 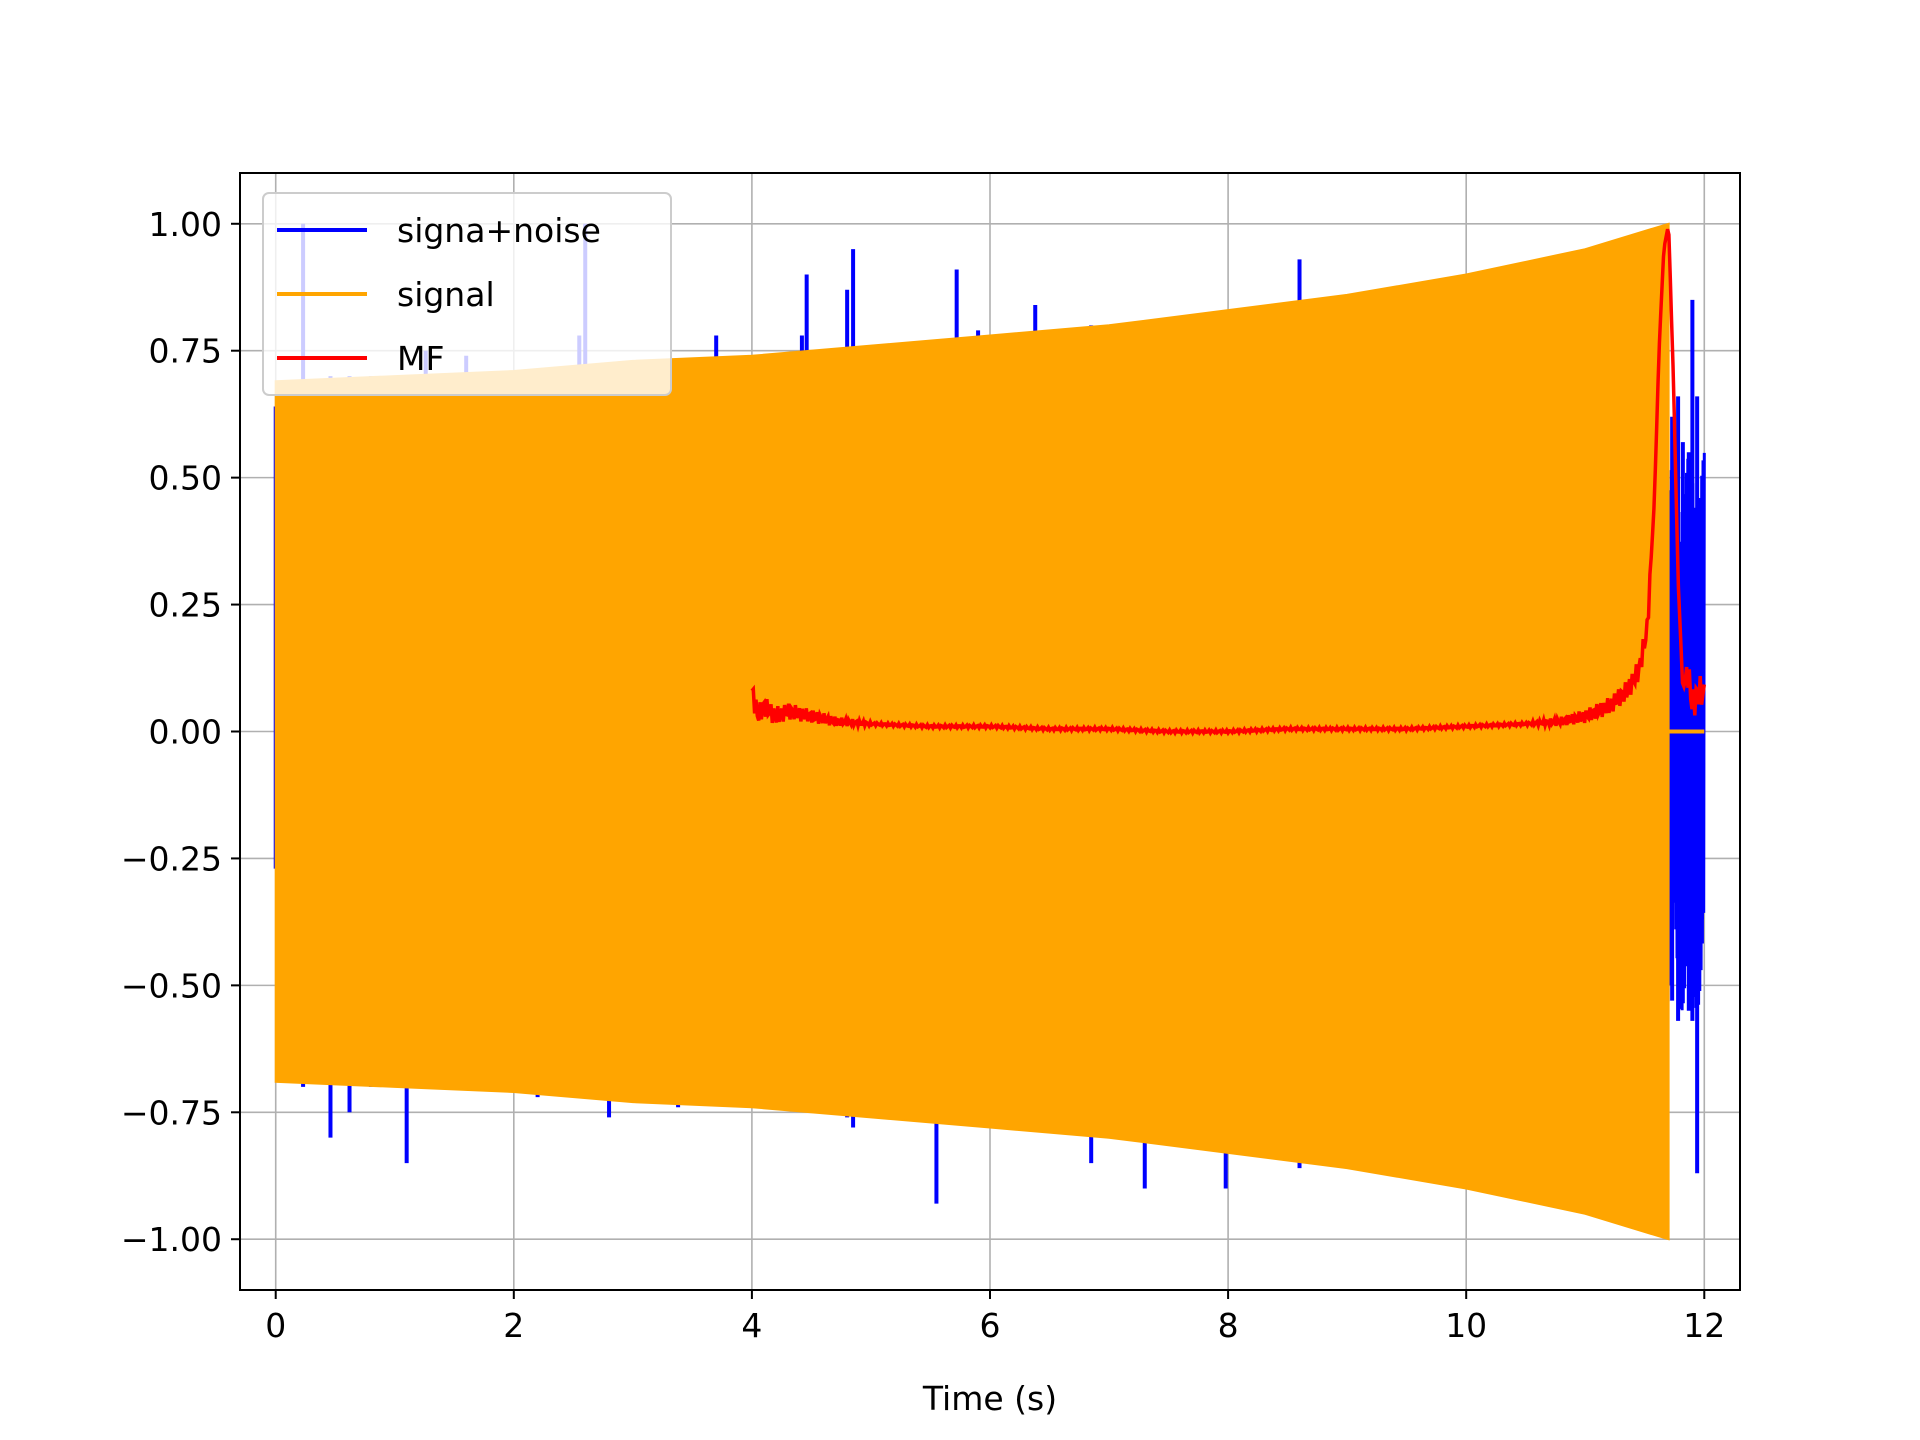 I want to click on x-tick-label: 12, so click(x=1704, y=1325).